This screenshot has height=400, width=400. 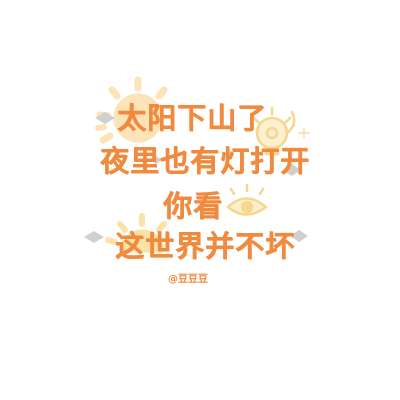 What do you see at coordinates (274, 131) in the screenshot?
I see `lightbulb-icon` at bounding box center [274, 131].